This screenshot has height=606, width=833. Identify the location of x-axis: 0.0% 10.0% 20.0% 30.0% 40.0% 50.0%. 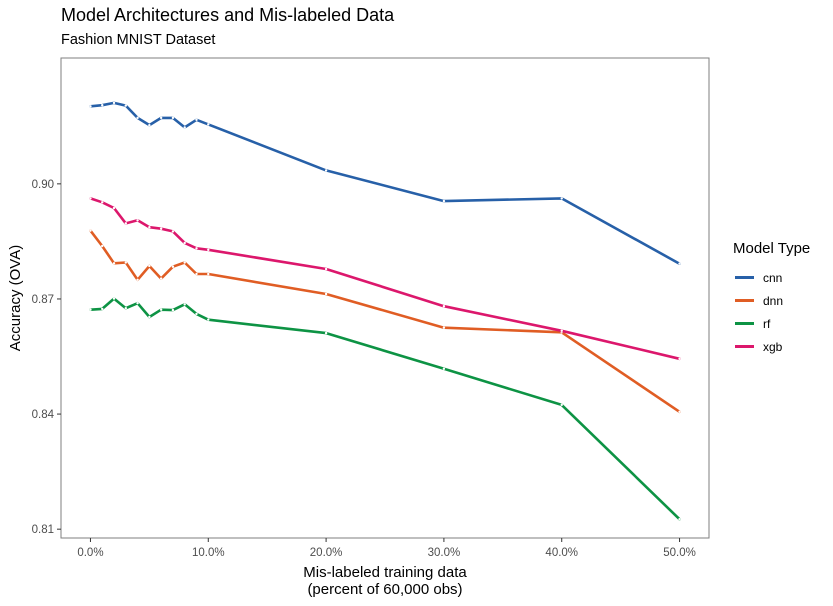
(386, 548).